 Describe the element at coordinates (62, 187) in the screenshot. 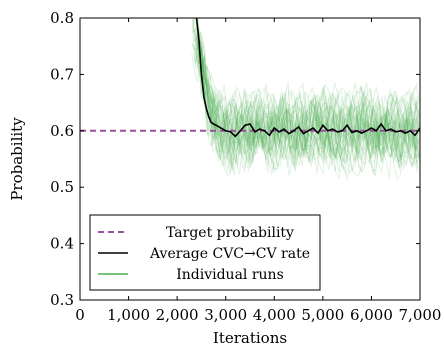

I see `y-tick-label: 0.5` at that location.